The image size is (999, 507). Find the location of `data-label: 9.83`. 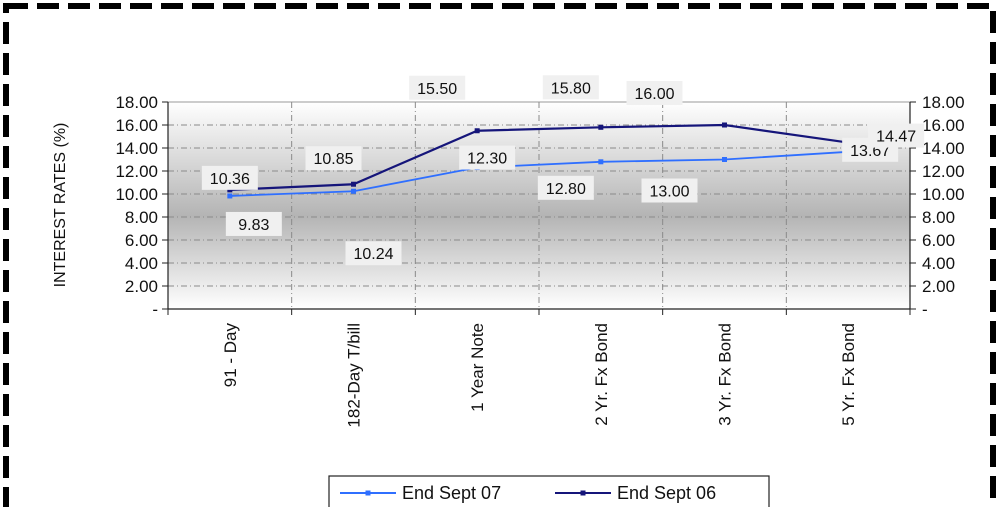

data-label: 9.83 is located at coordinates (253, 225).